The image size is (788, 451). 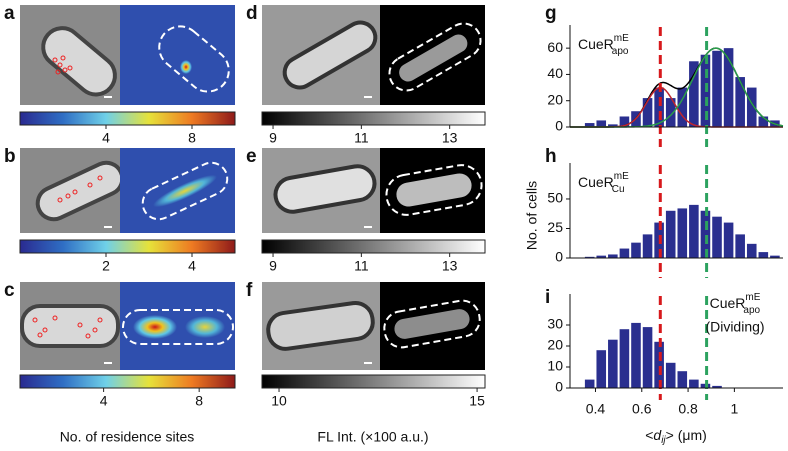 I want to click on colorbar-tick-label: 10, so click(x=279, y=401).